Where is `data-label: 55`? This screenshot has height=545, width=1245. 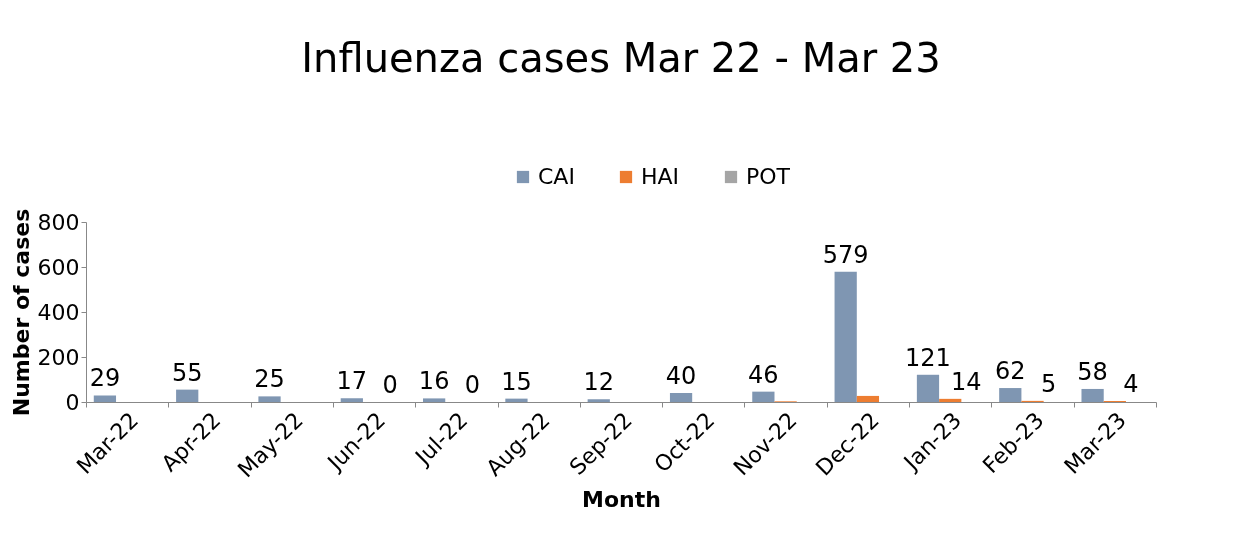
data-label: 55 is located at coordinates (187, 372).